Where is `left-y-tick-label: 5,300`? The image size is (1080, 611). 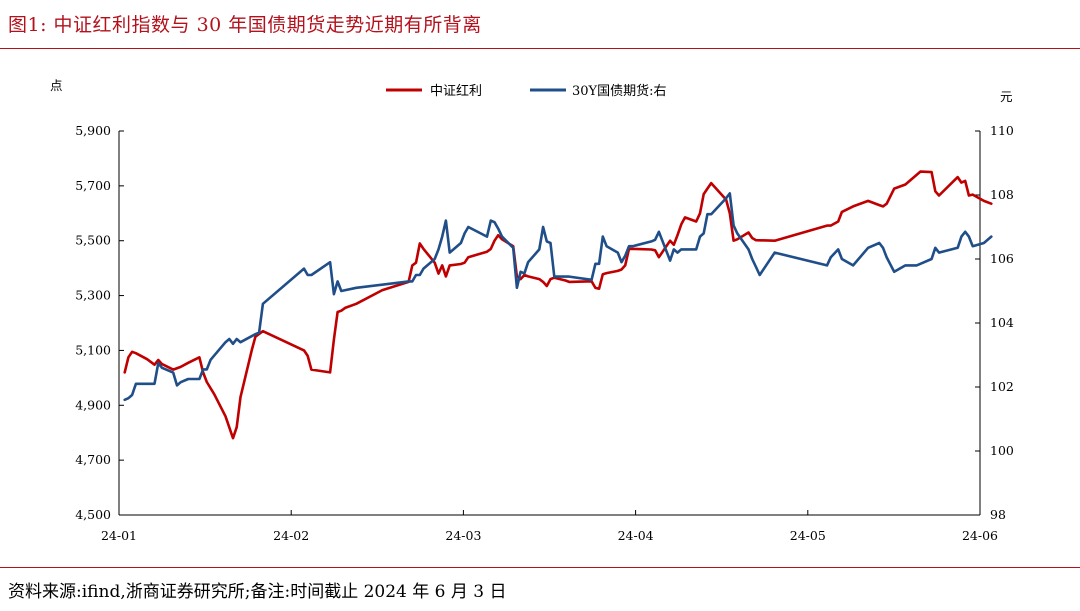
left-y-tick-label: 5,300 is located at coordinates (93, 295).